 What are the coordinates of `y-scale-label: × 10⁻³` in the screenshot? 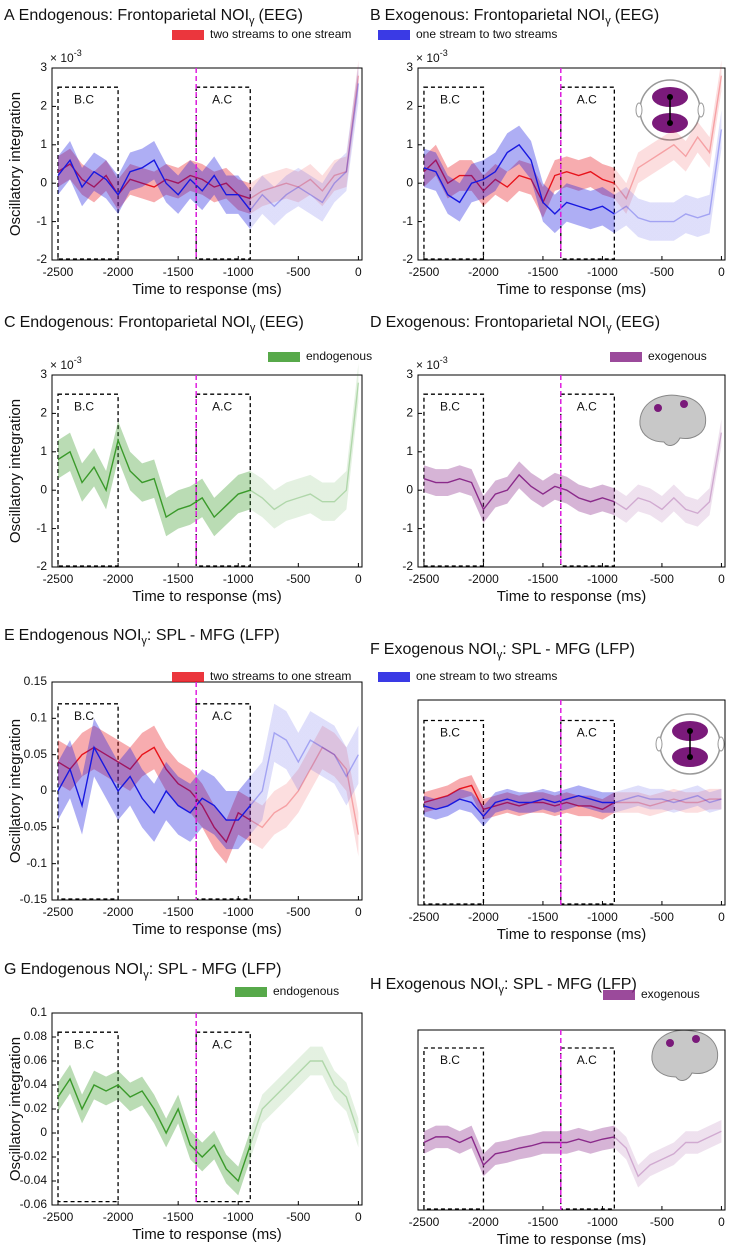 It's located at (66, 363).